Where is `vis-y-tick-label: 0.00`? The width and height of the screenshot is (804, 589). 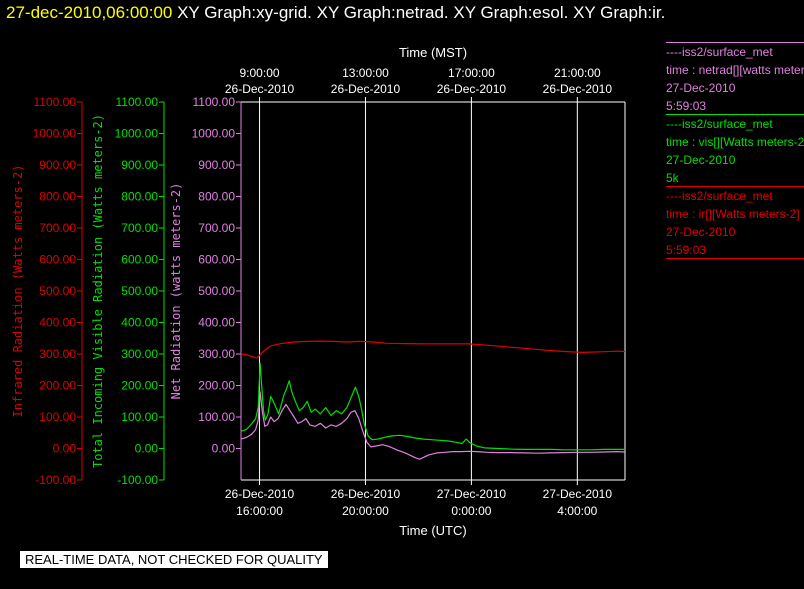 vis-y-tick-label: 0.00 is located at coordinates (147, 449).